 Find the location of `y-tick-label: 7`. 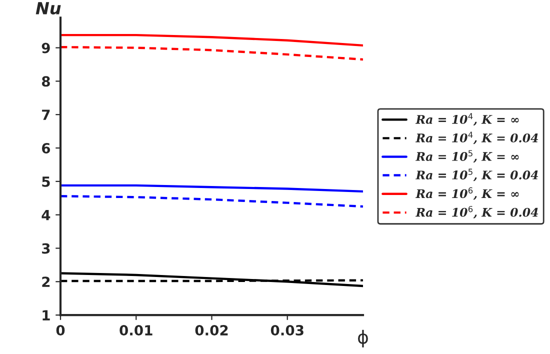

y-tick-label: 7 is located at coordinates (46, 115).